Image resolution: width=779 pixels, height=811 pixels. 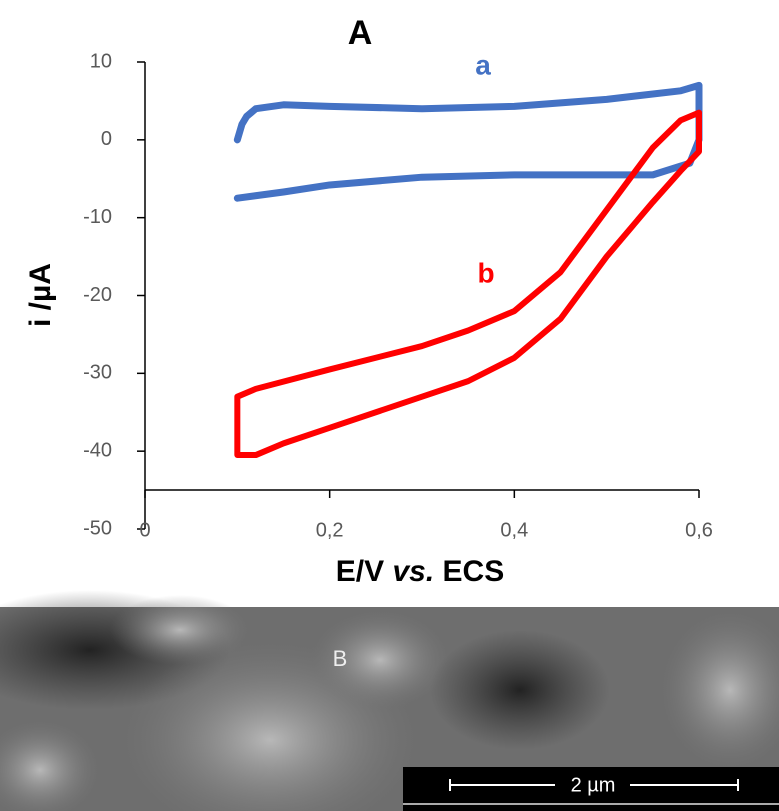 I want to click on panel-label: B, so click(x=340, y=658).